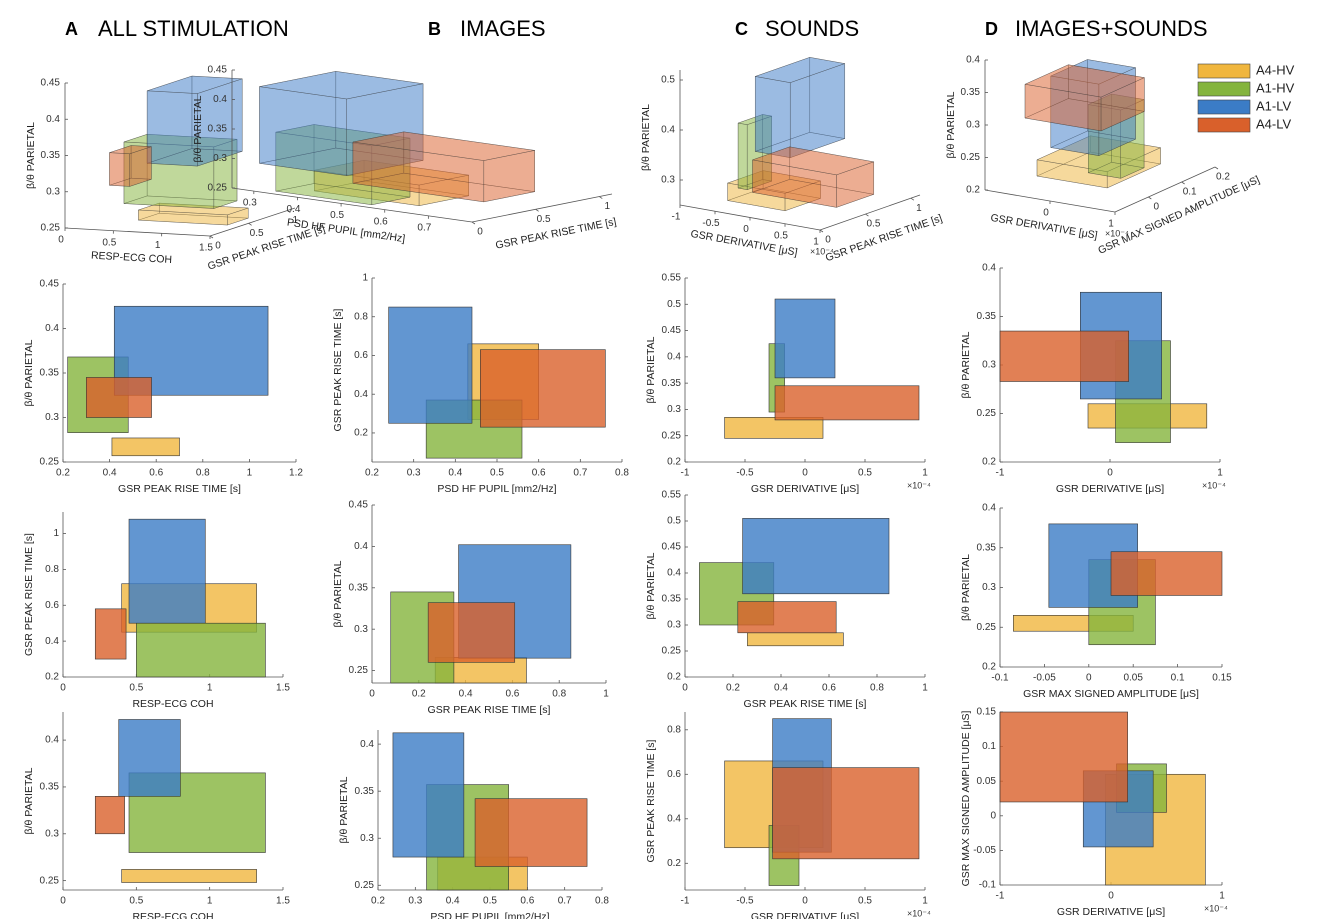 This screenshot has width=1325, height=919. I want to click on x-axis-label: RESP-ECG COH, so click(132, 258).